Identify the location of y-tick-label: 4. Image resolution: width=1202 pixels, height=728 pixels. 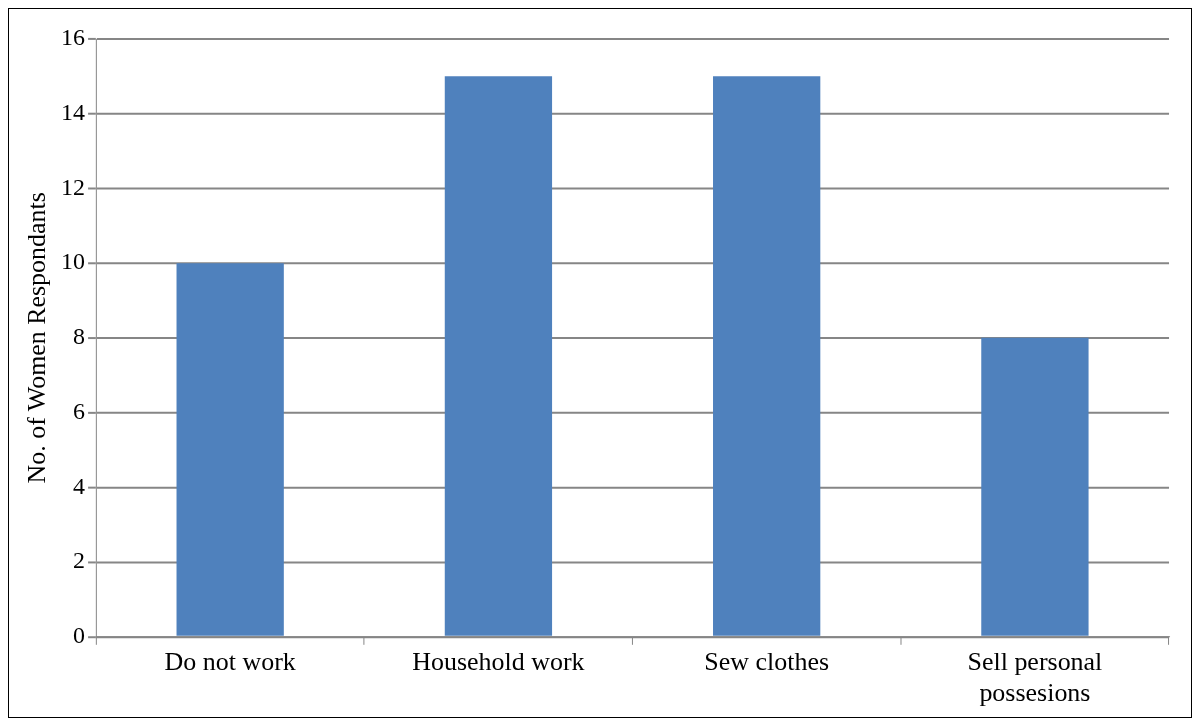
(79, 485).